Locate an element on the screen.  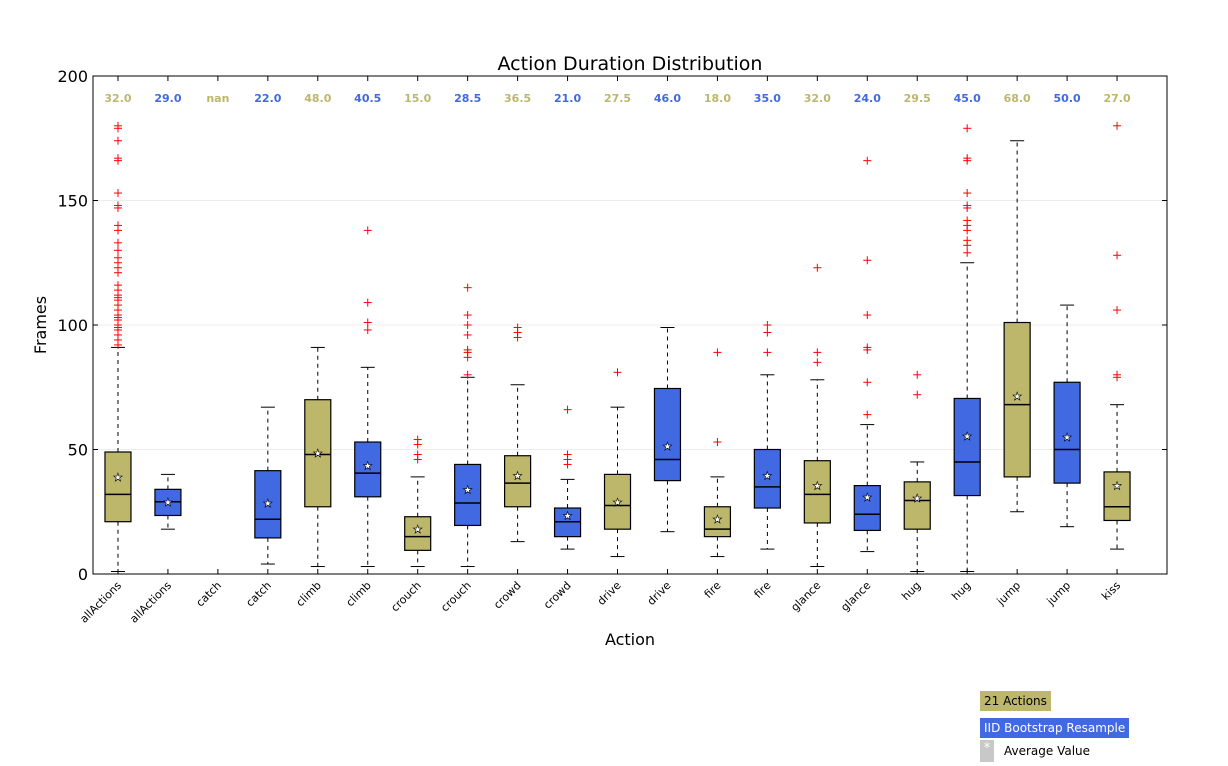
legend-bootstrap: IID Bootstrap Resample is located at coordinates (1055, 728).